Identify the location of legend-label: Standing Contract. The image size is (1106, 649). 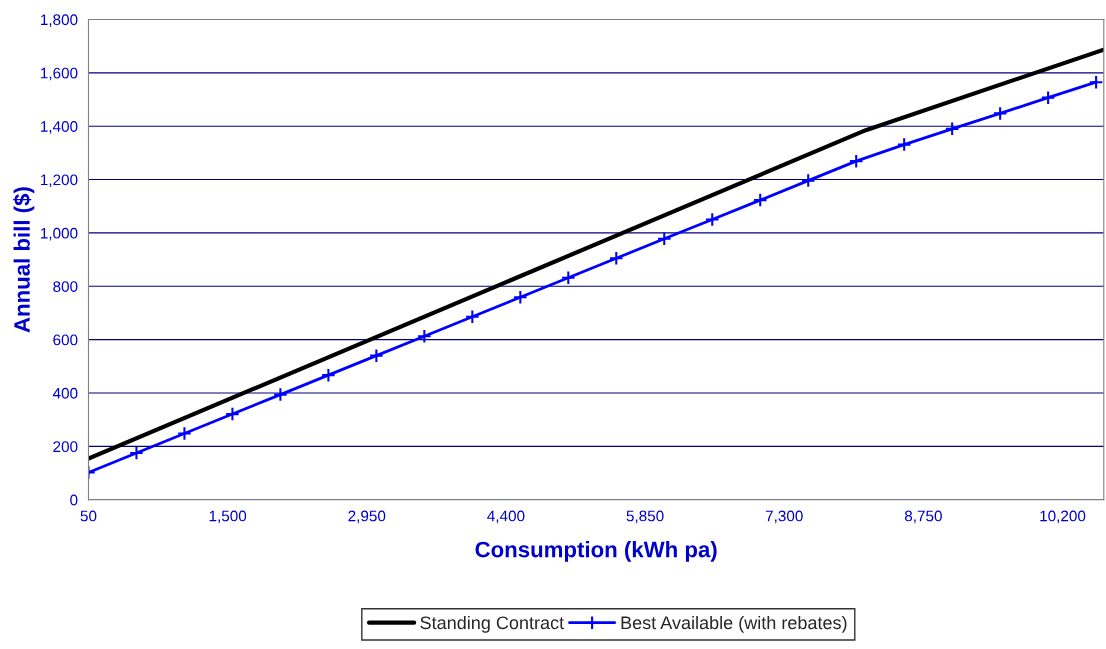
(492, 624).